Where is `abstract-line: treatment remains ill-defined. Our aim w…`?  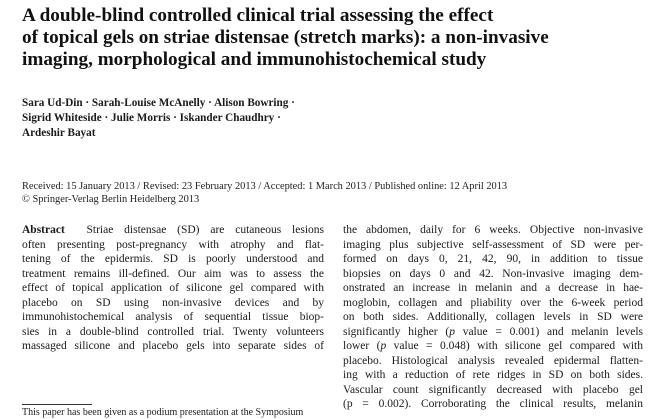 abstract-line: treatment remains ill-defined. Our aim w… is located at coordinates (173, 273).